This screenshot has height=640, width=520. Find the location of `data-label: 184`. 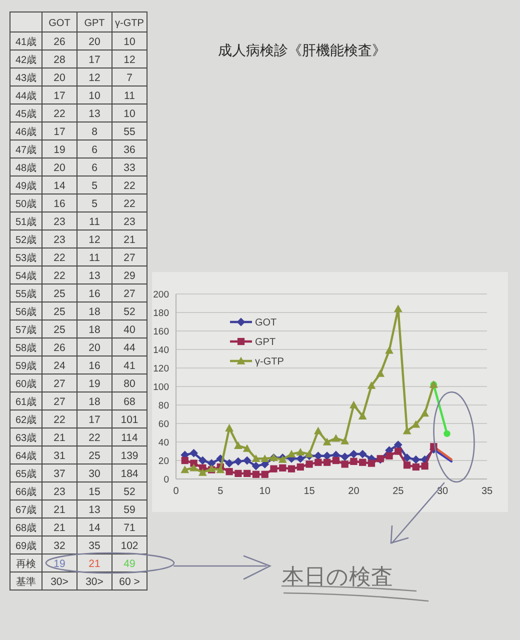

data-label: 184 is located at coordinates (129, 474).